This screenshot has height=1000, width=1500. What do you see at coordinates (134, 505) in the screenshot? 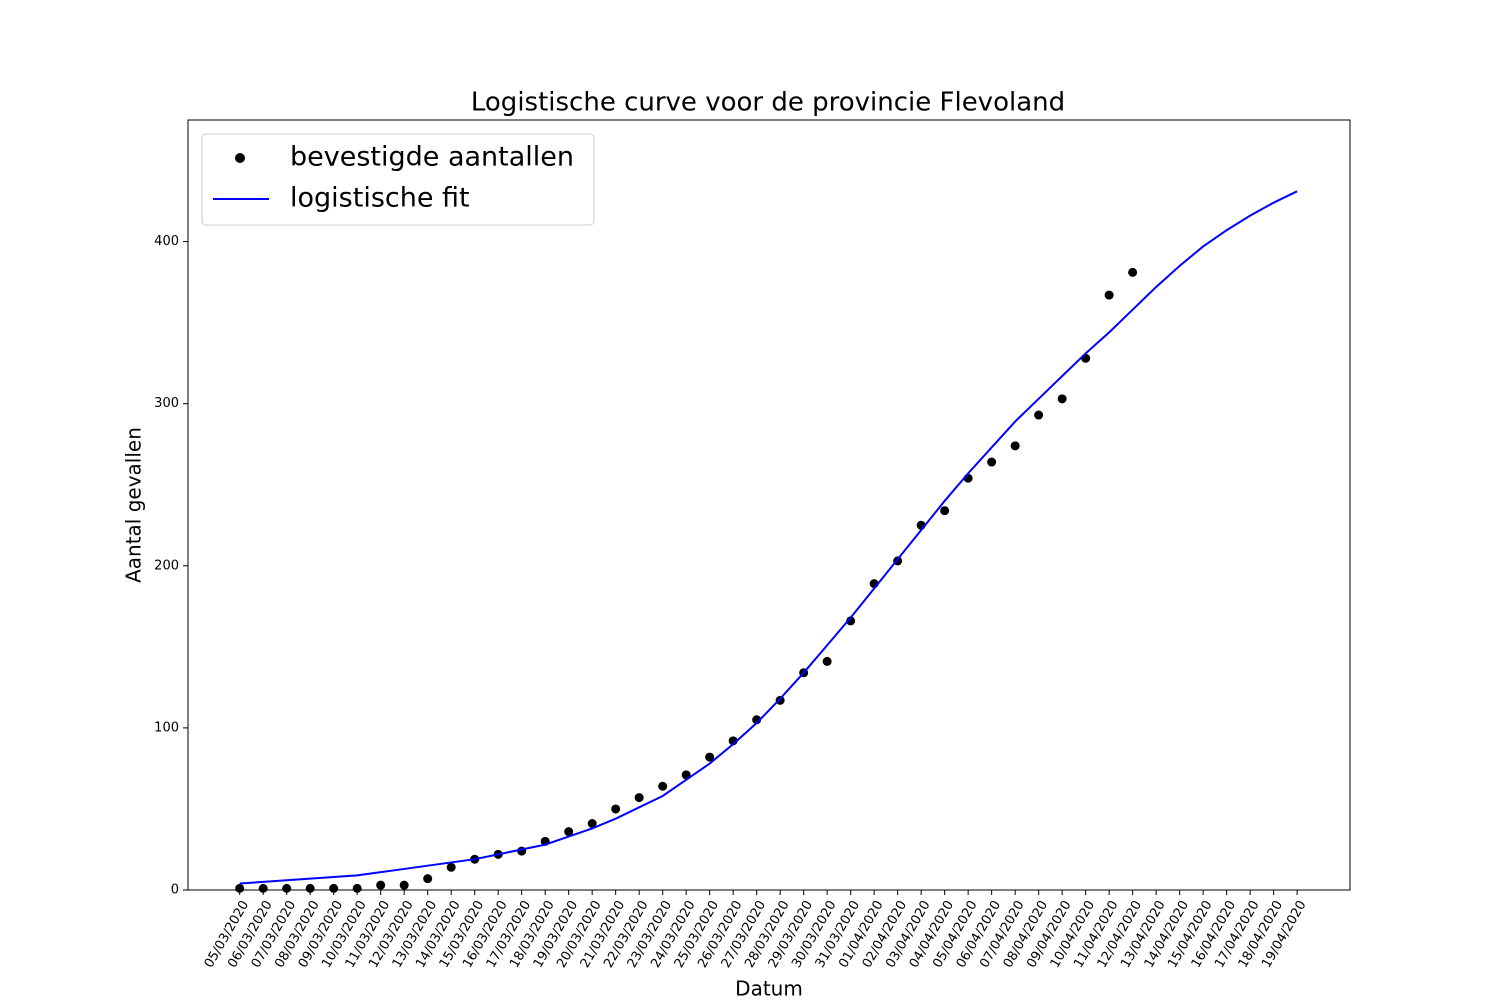
I see `y-axis-label: Aantal gevallen` at bounding box center [134, 505].